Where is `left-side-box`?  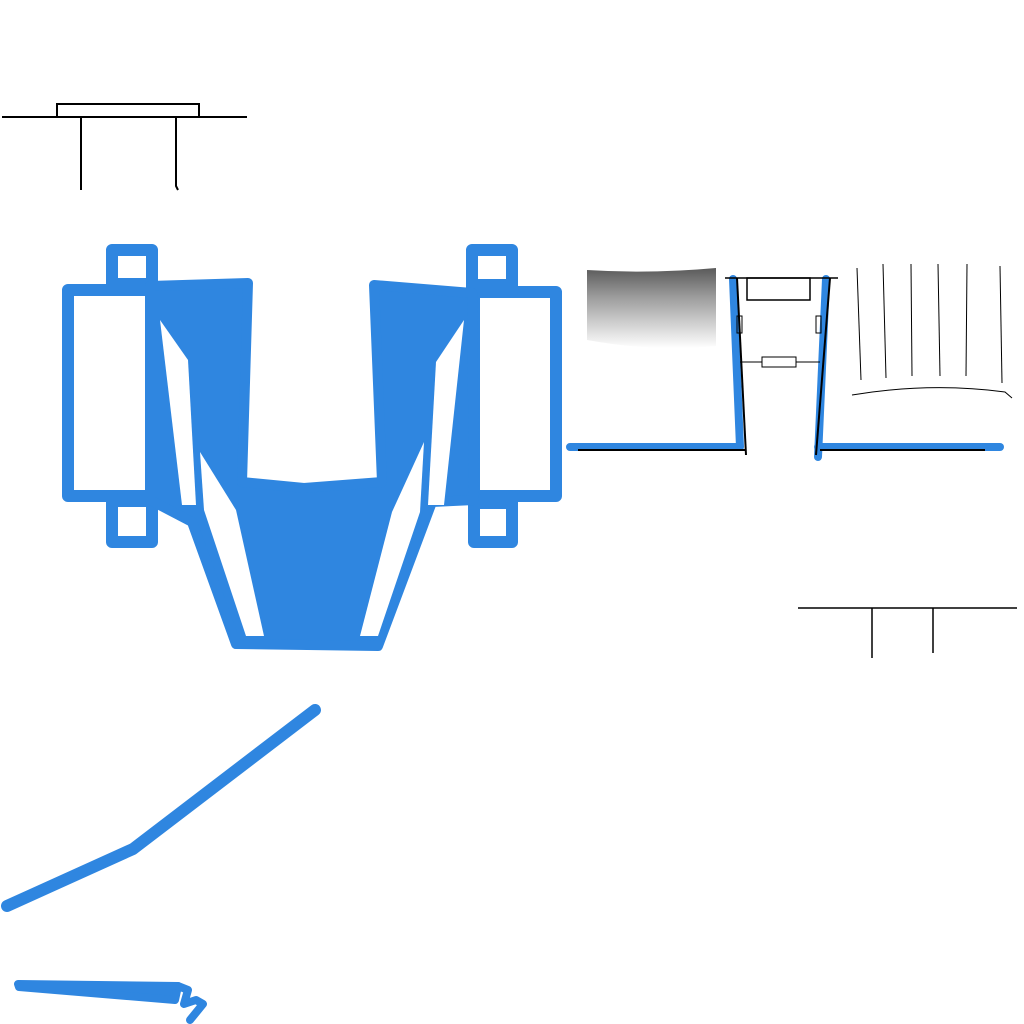
left-side-box is located at coordinates (110, 396).